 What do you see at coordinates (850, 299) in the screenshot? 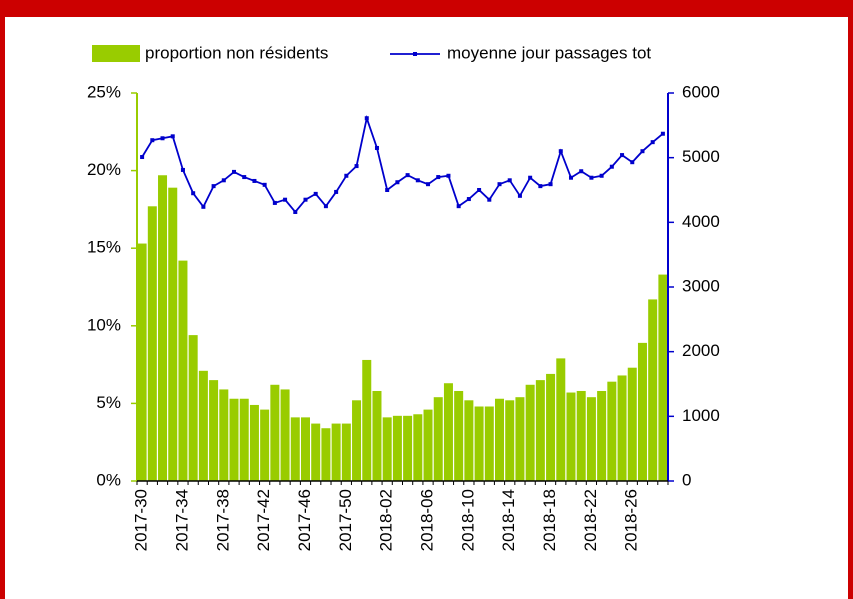
I see `frame-right` at bounding box center [850, 299].